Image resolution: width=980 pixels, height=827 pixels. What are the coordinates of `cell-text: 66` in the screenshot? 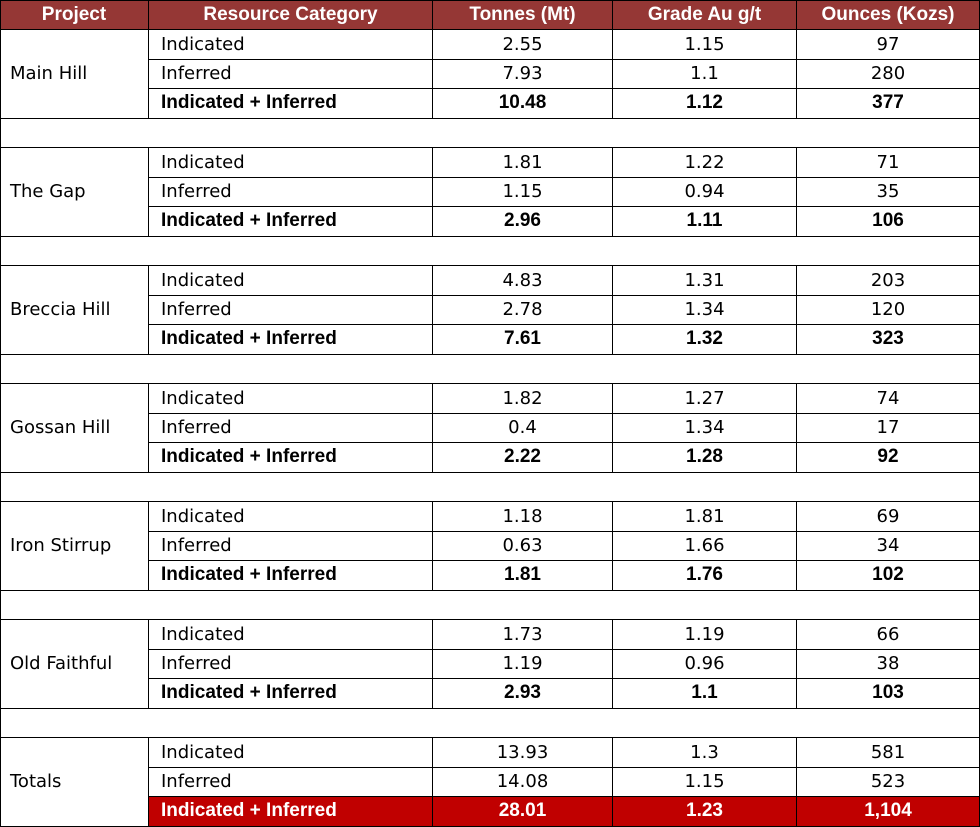 It's located at (888, 634).